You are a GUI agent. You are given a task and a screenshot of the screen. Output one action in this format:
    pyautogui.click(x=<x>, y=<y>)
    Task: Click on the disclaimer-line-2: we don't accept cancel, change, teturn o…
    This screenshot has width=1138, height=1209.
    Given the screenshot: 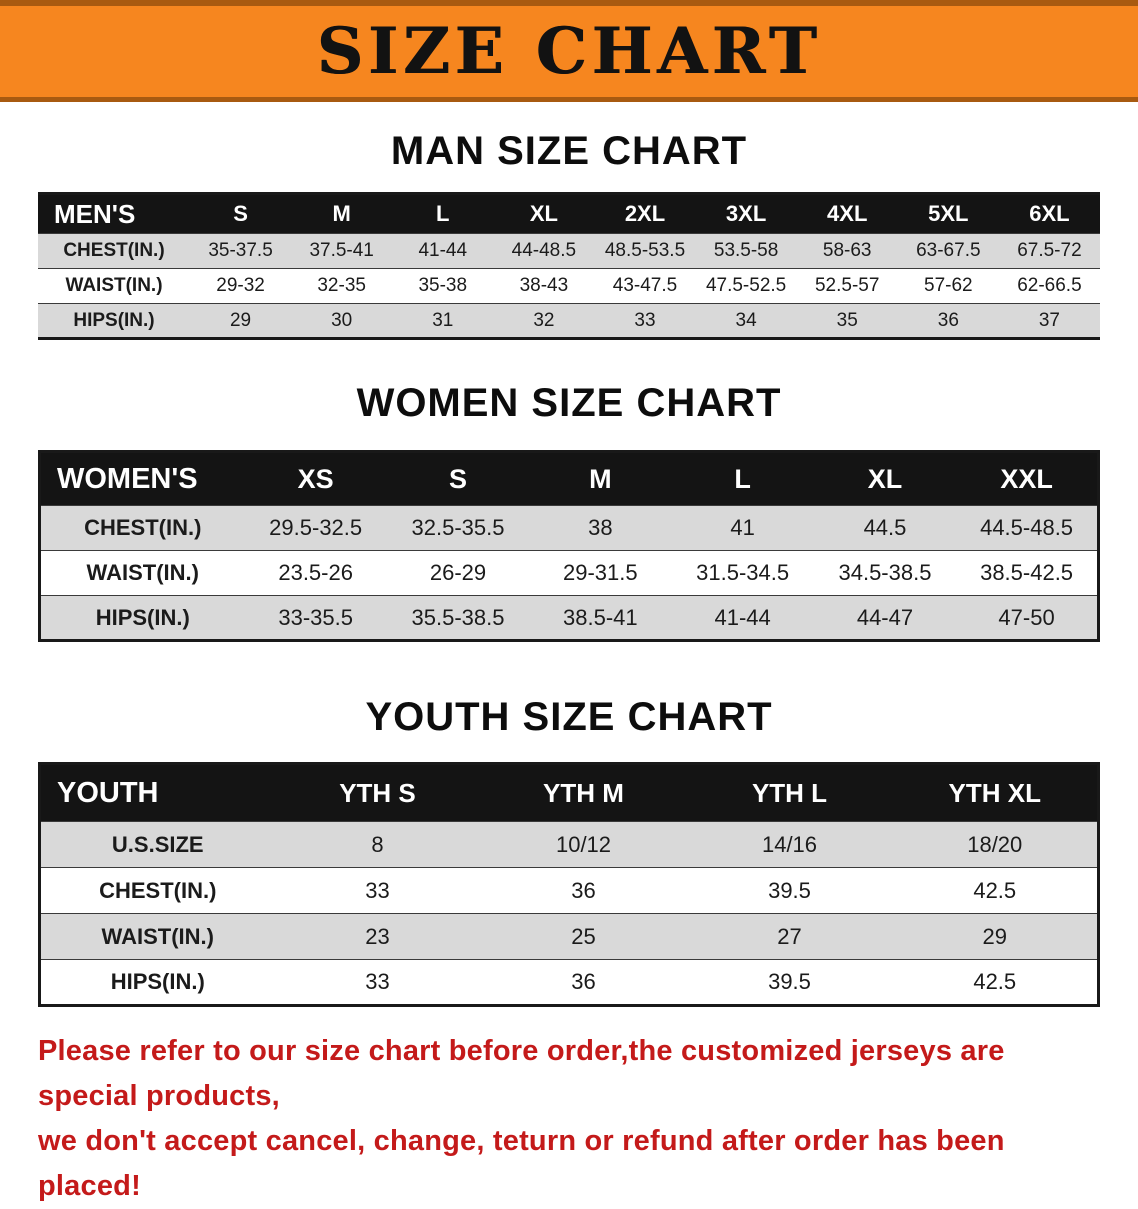 What is the action you would take?
    pyautogui.click(x=521, y=1163)
    